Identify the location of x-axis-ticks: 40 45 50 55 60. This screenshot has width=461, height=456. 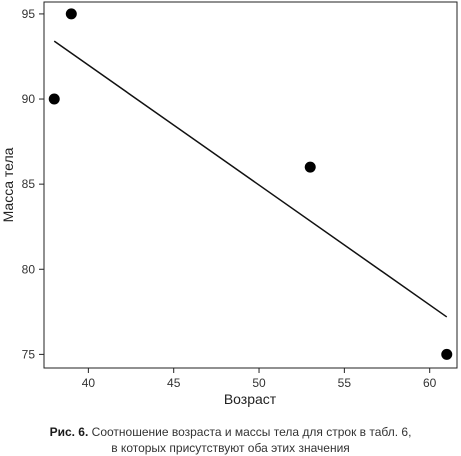
(259, 379).